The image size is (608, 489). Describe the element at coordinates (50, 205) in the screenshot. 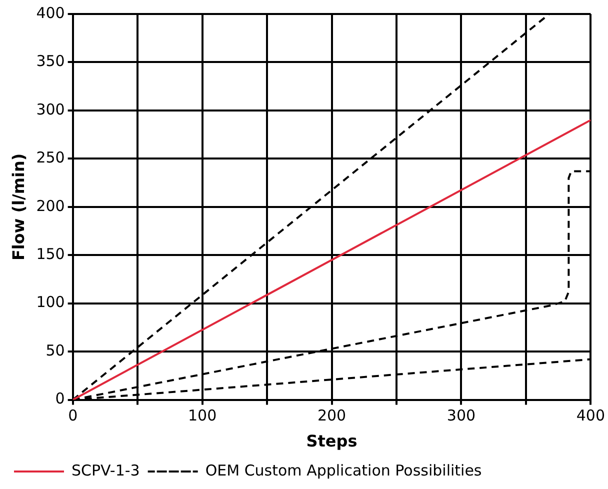

I see `y-tick-label: 200` at that location.